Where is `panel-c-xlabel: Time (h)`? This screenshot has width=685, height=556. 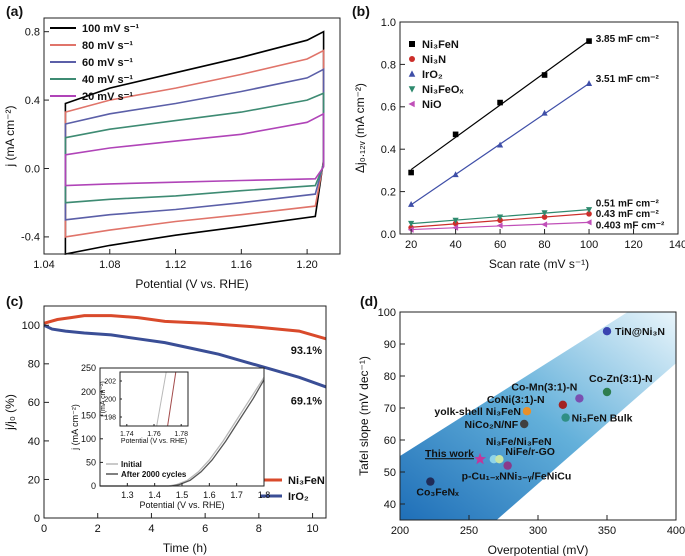
panel-c-xlabel: Time (h) is located at coordinates (185, 548).